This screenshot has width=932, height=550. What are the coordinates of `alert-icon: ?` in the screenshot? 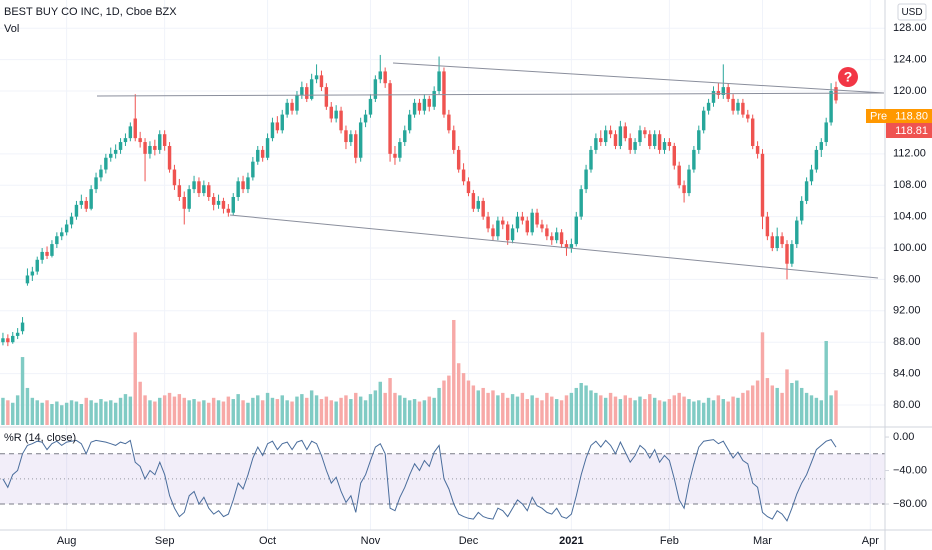 It's located at (848, 77).